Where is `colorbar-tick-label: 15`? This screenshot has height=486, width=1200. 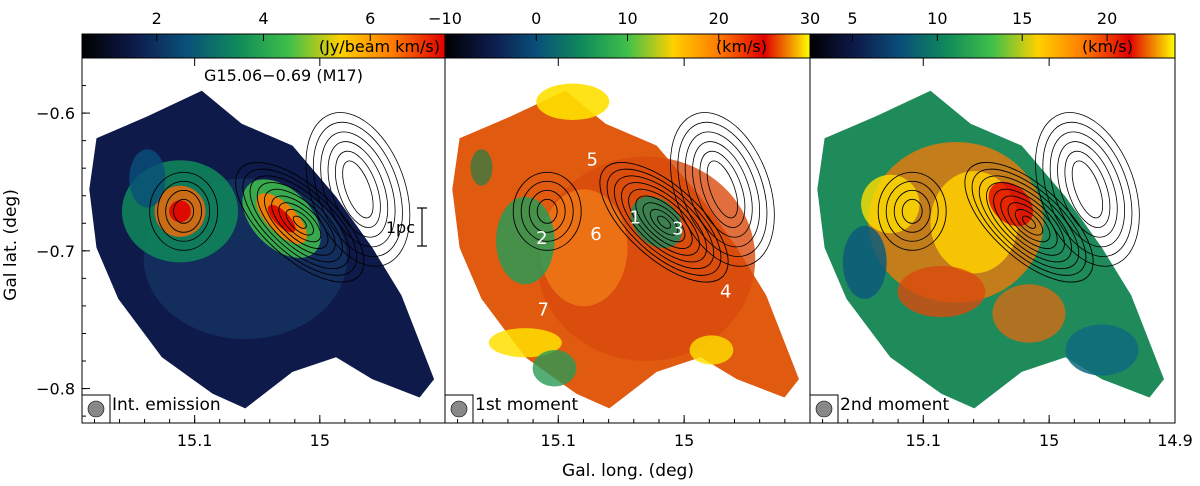 colorbar-tick-label: 15 is located at coordinates (1022, 18).